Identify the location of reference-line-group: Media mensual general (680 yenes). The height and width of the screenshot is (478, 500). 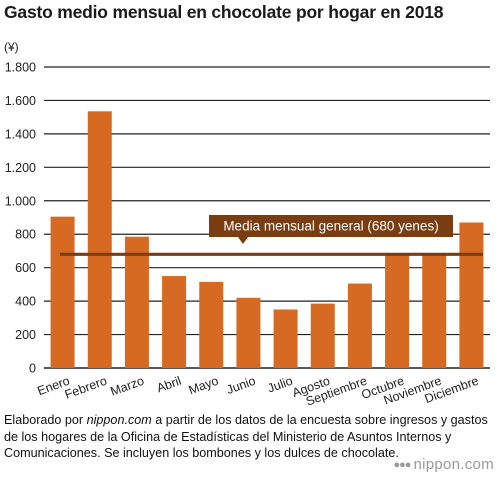
(271, 235).